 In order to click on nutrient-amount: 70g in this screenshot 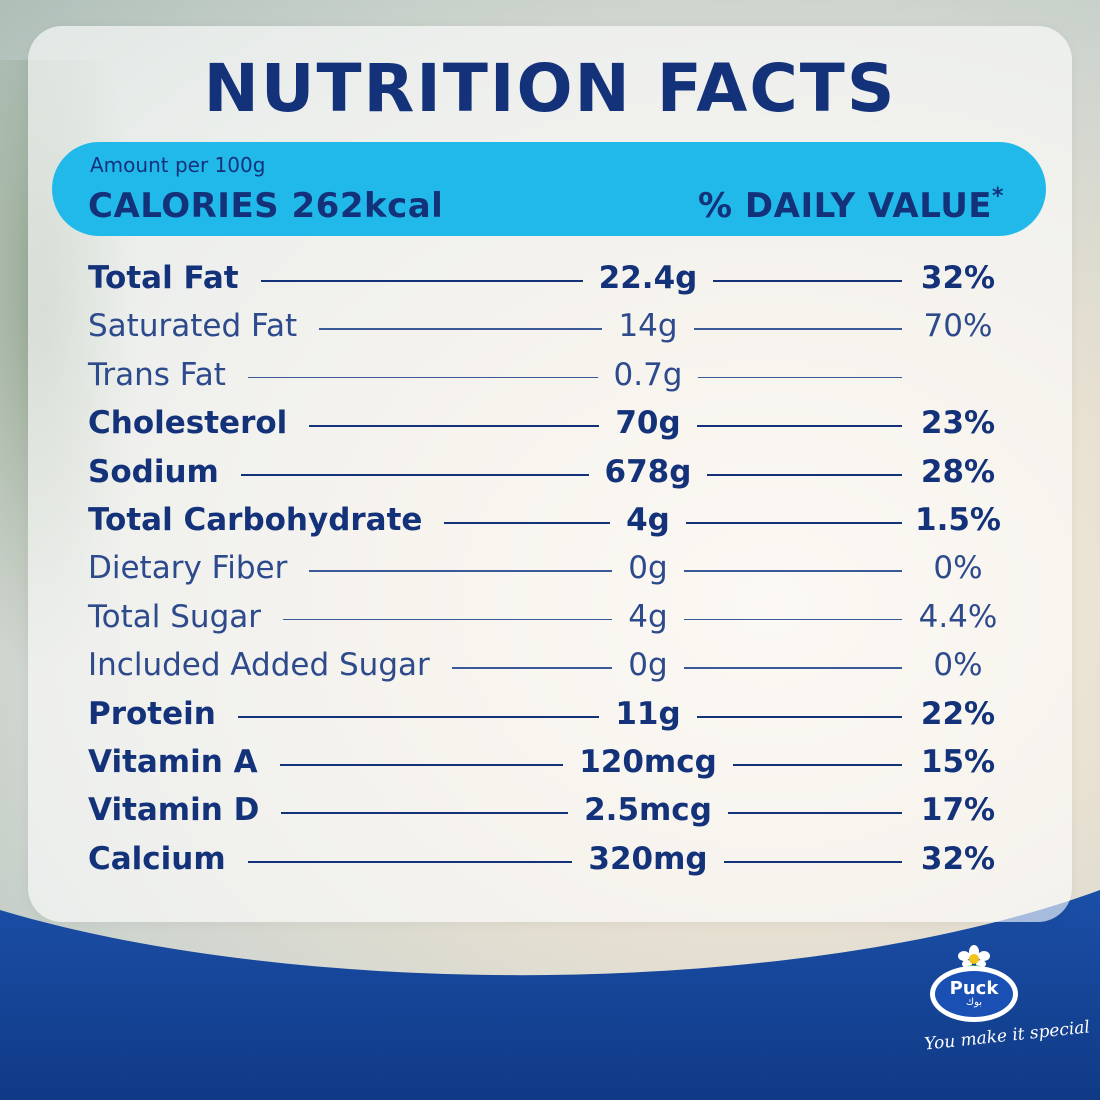, I will do `click(648, 423)`.